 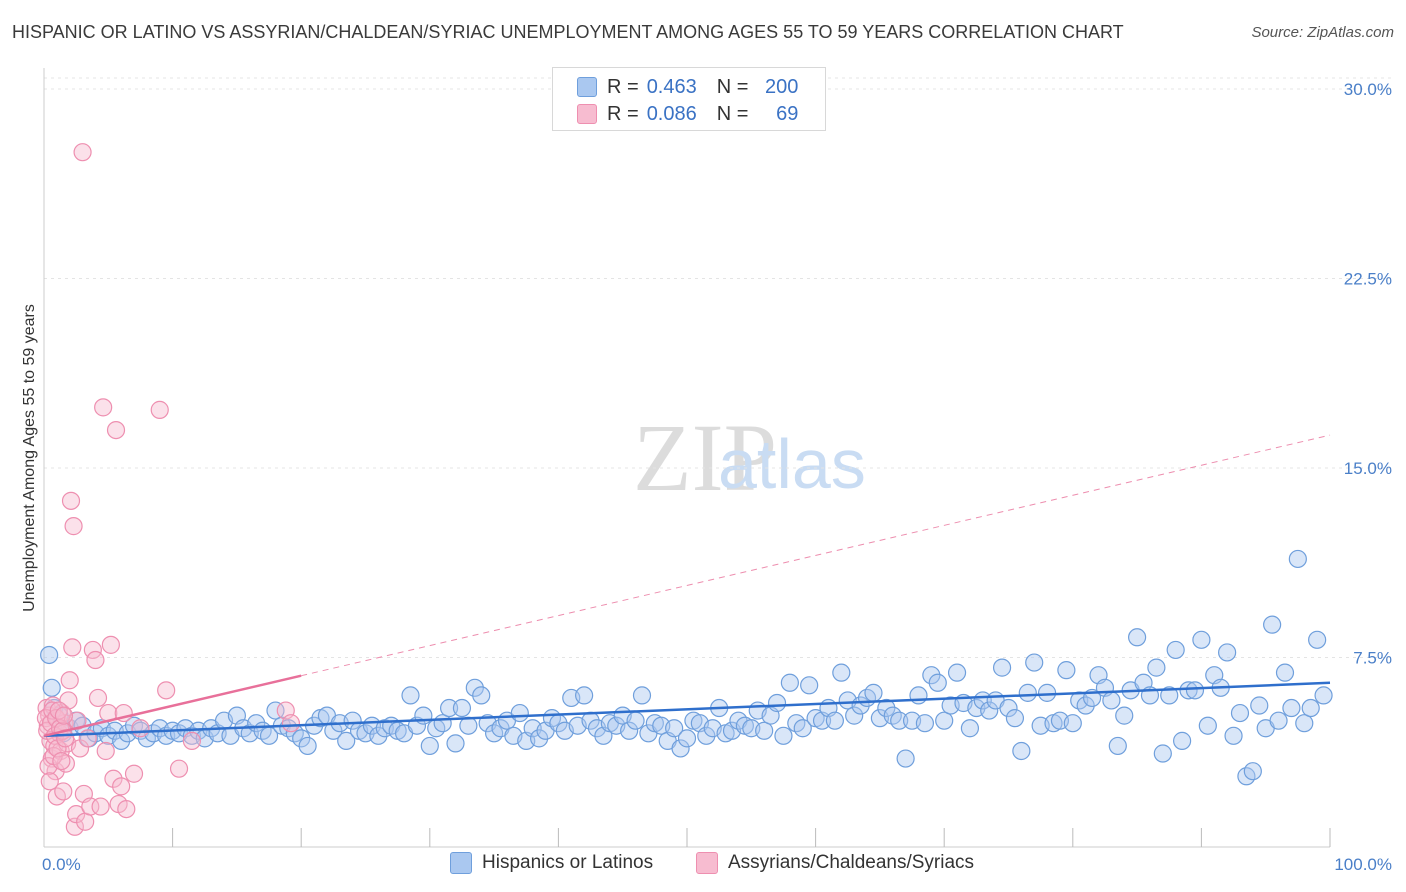 What do you see at coordinates (623, 86) in the screenshot?
I see `r-label: R =` at bounding box center [623, 86].